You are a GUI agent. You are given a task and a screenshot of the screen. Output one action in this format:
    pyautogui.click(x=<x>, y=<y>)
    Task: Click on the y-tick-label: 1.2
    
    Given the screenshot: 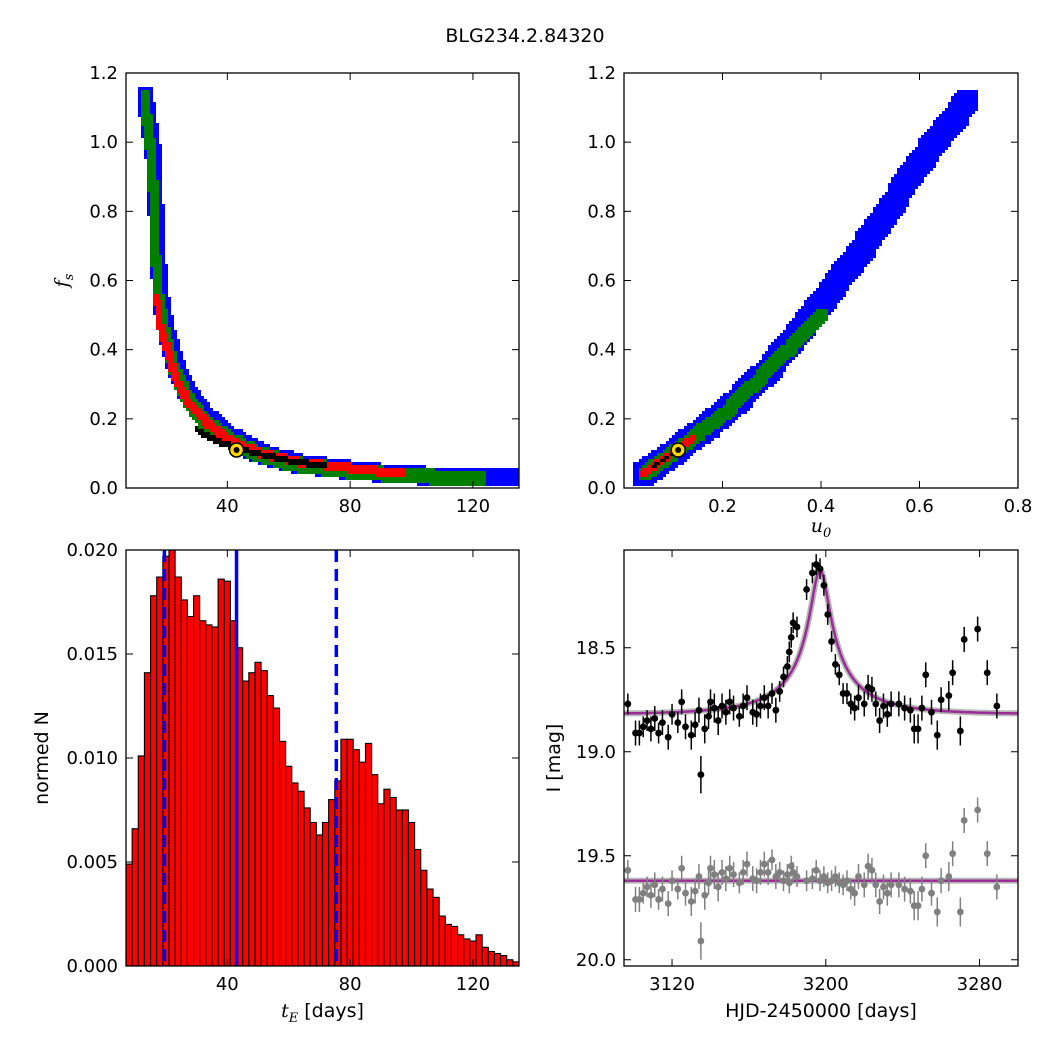 What is the action you would take?
    pyautogui.click(x=103, y=73)
    